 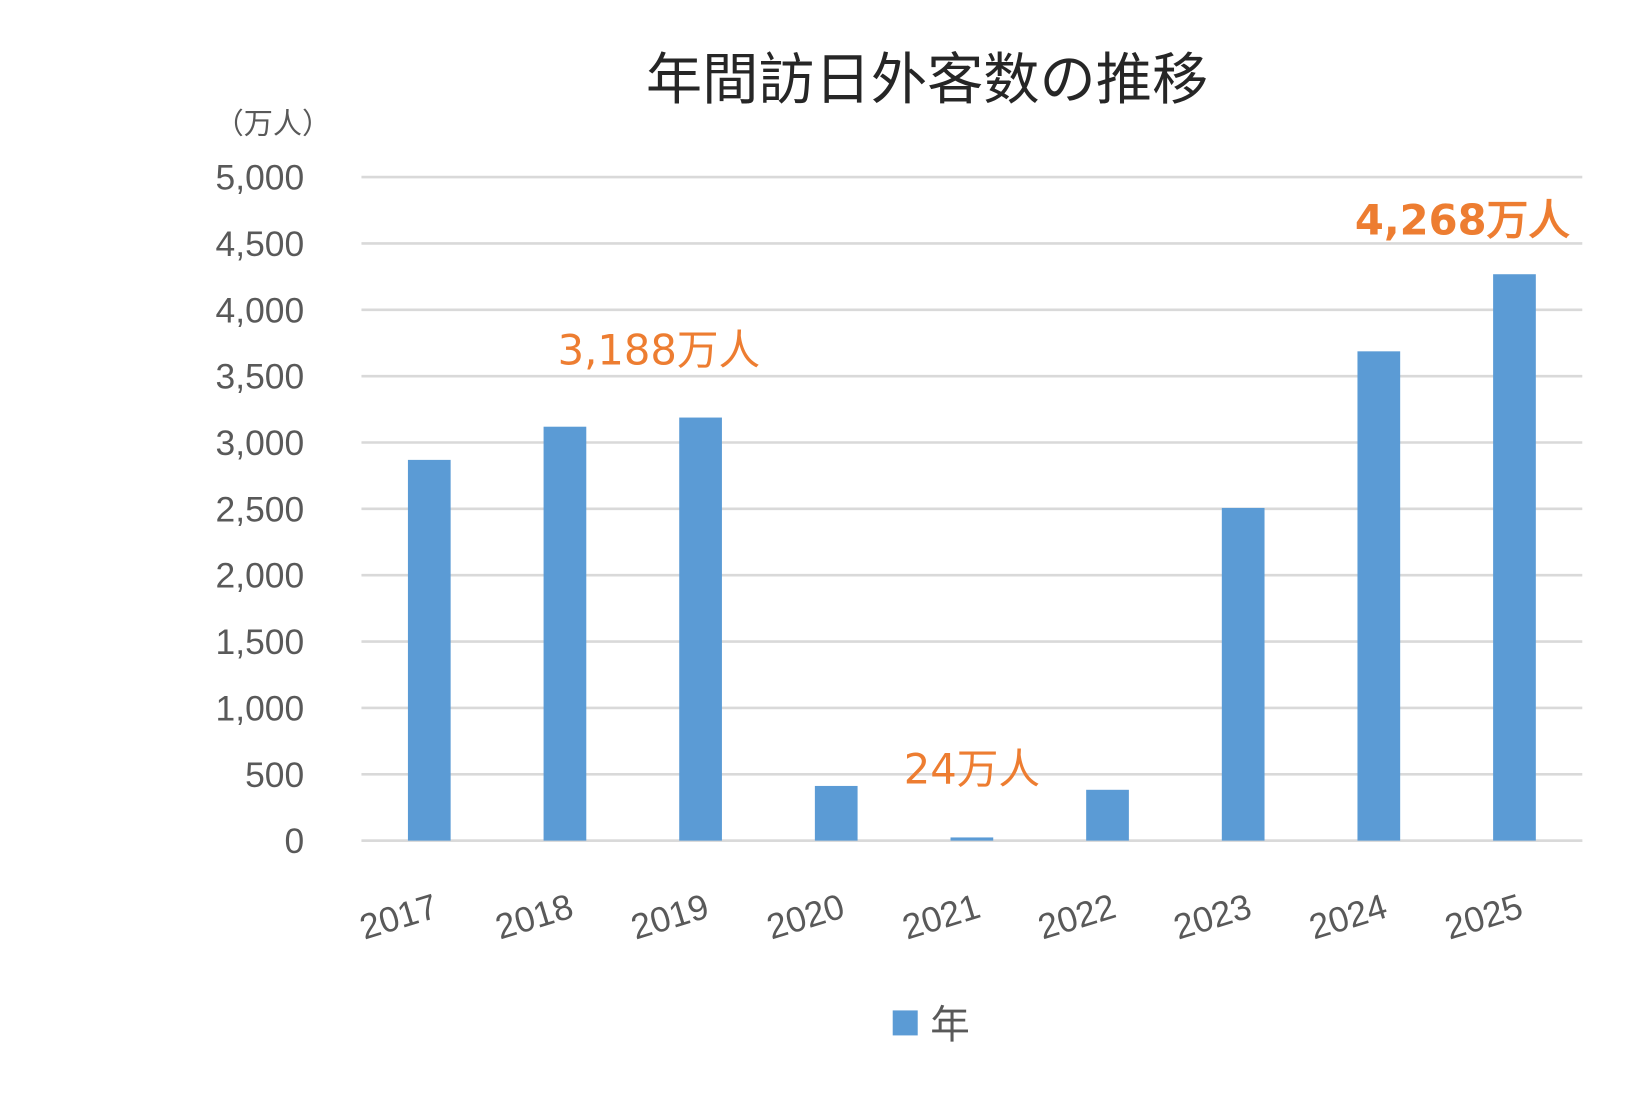 What do you see at coordinates (260, 708) in the screenshot?
I see `y-tick-label: 1,000` at bounding box center [260, 708].